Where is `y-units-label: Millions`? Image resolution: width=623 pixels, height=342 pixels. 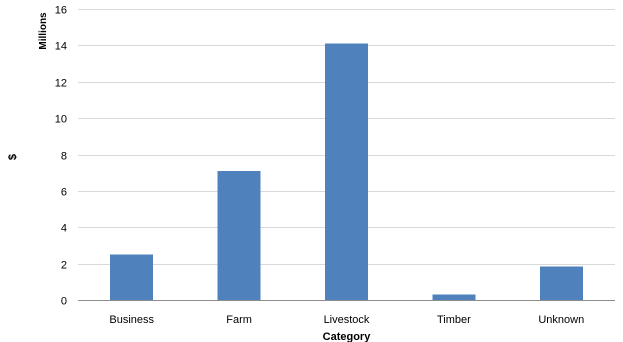
y-units-label: Millions is located at coordinates (43, 31).